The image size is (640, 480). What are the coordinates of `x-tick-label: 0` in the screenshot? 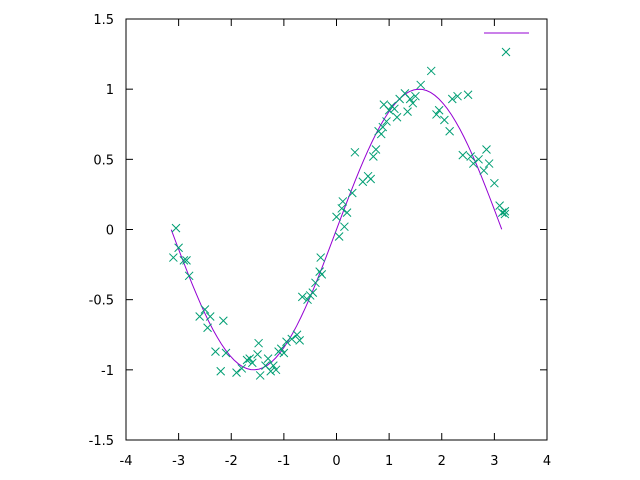 It's located at (336, 461).